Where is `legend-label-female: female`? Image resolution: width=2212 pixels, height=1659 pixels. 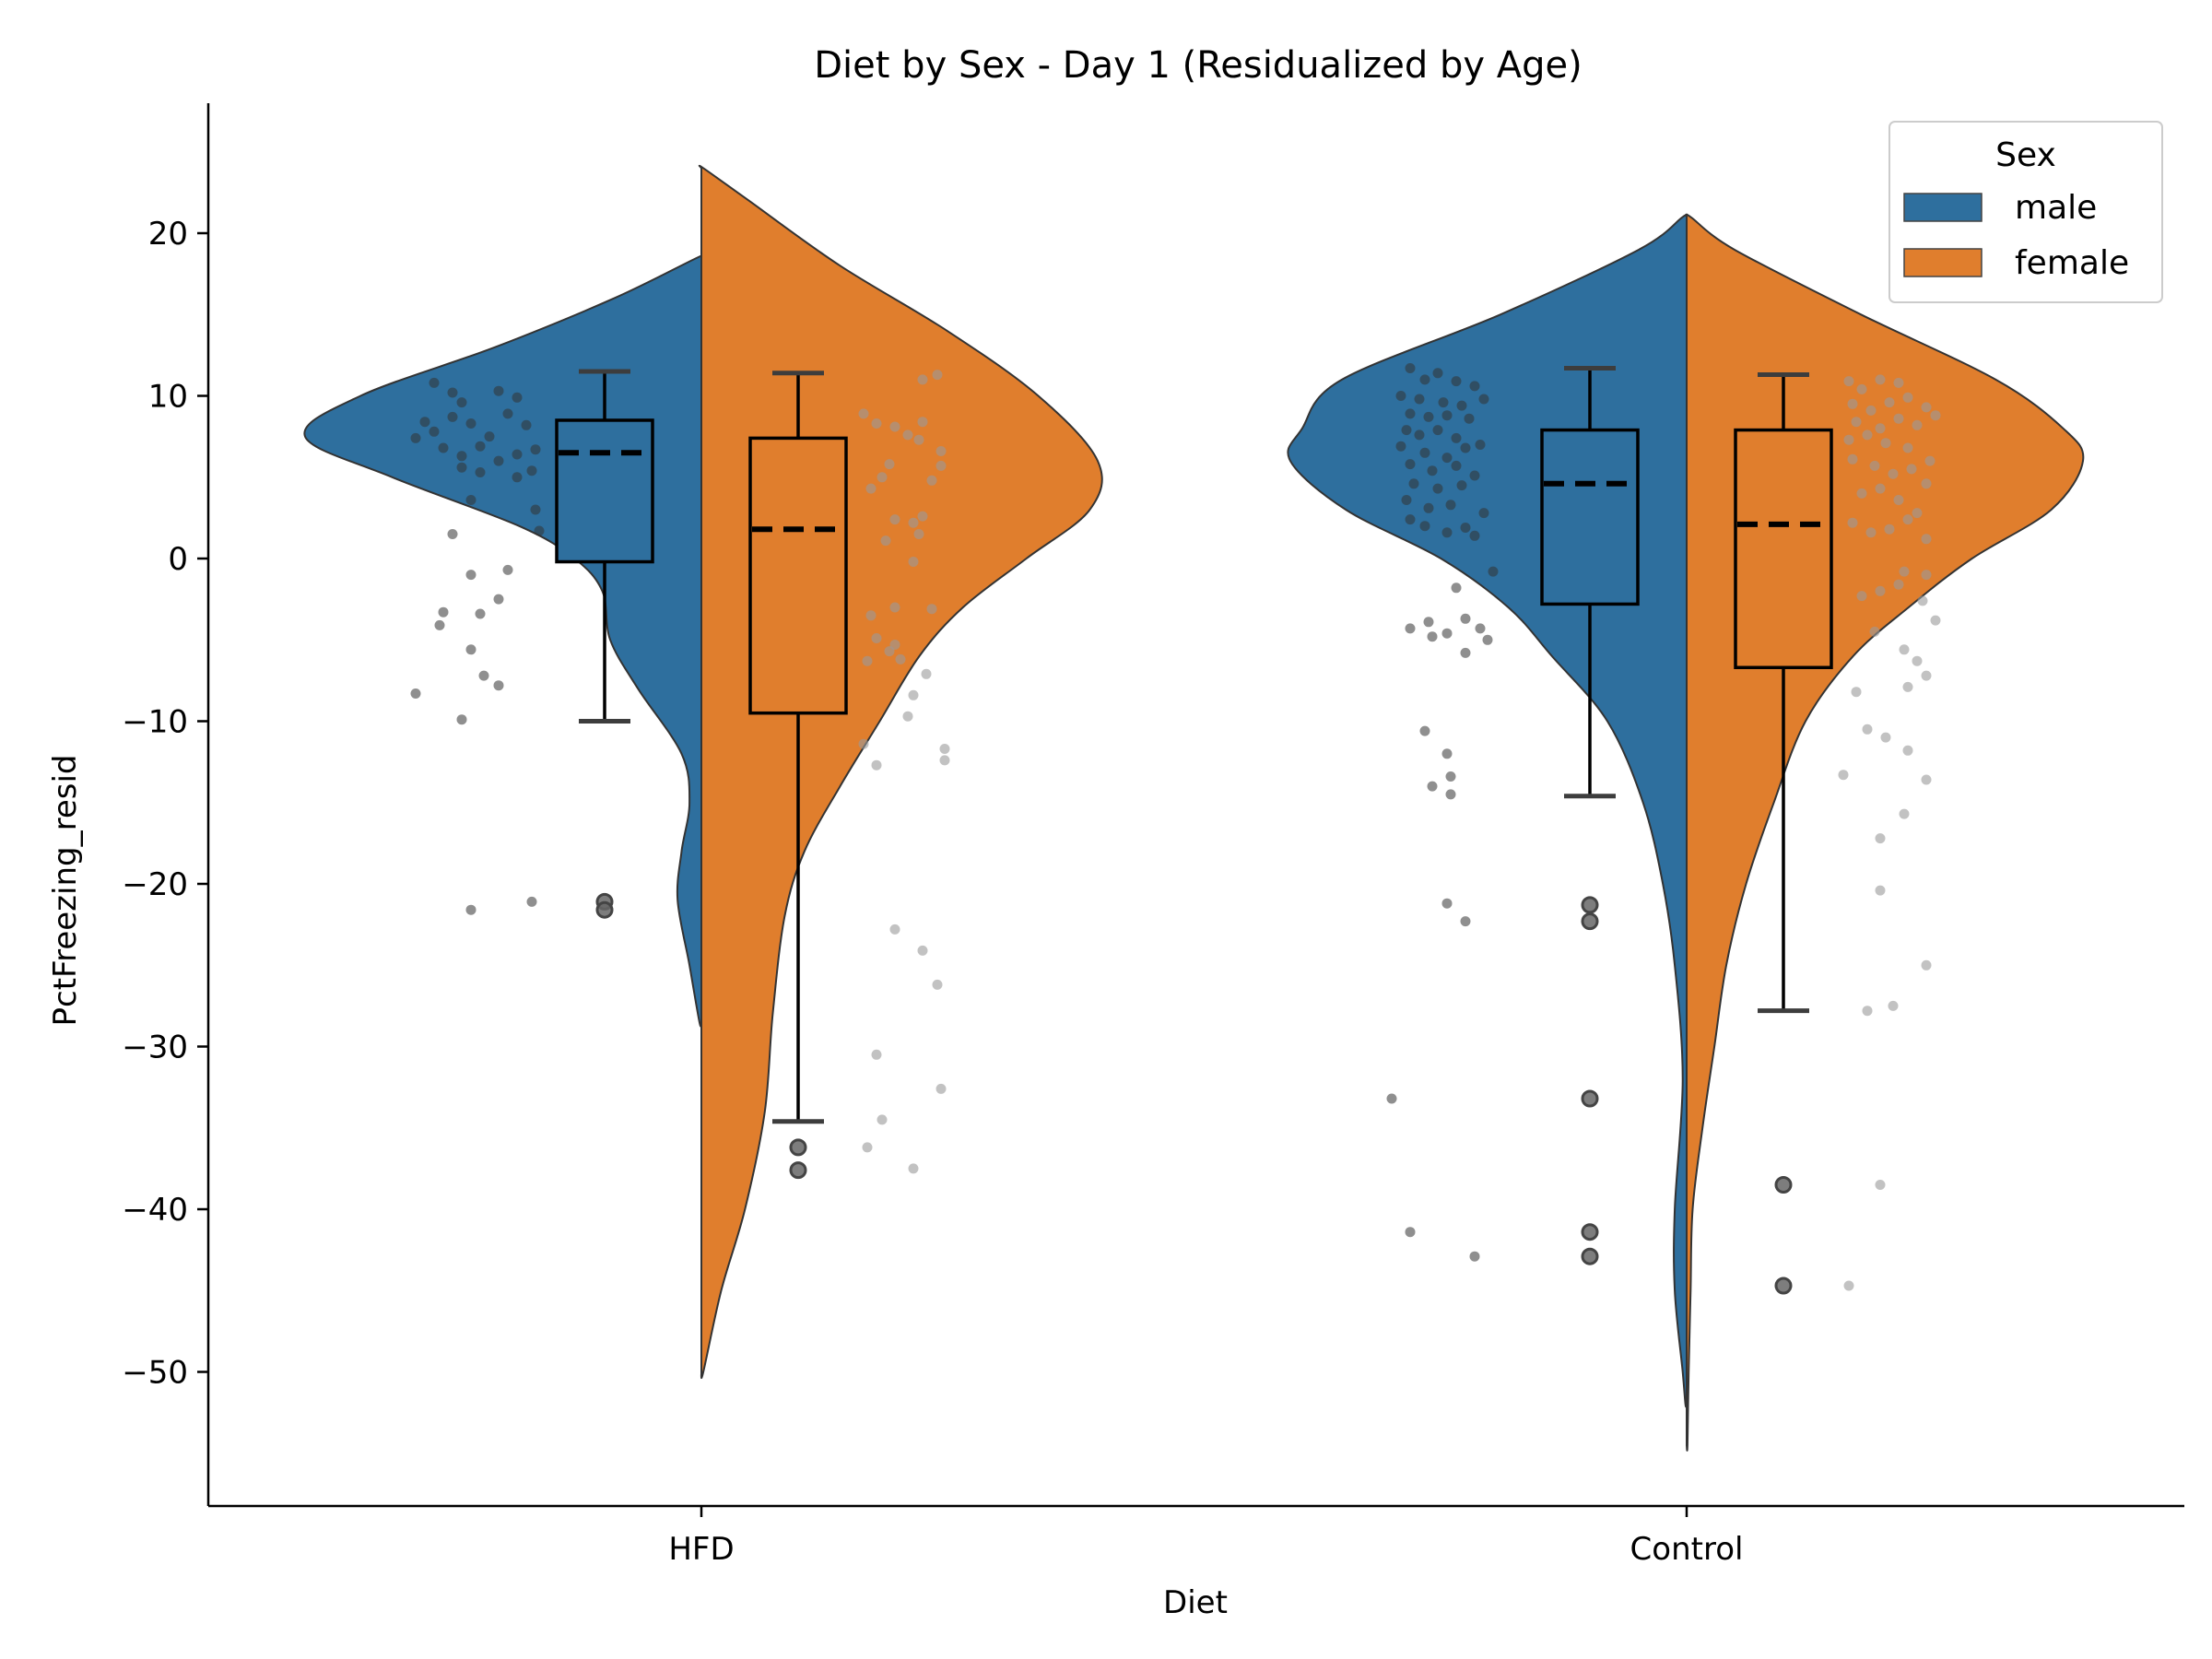 legend-label-female: female is located at coordinates (2072, 263).